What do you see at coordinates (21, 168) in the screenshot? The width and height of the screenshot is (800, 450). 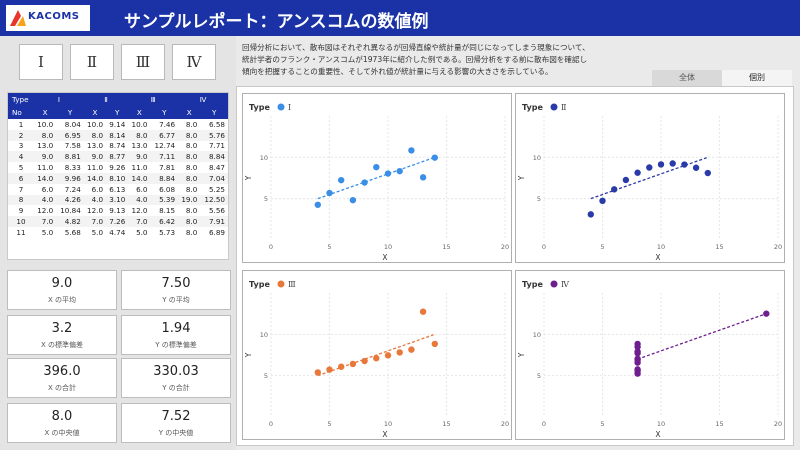 I see `table-cell-no: 5` at bounding box center [21, 168].